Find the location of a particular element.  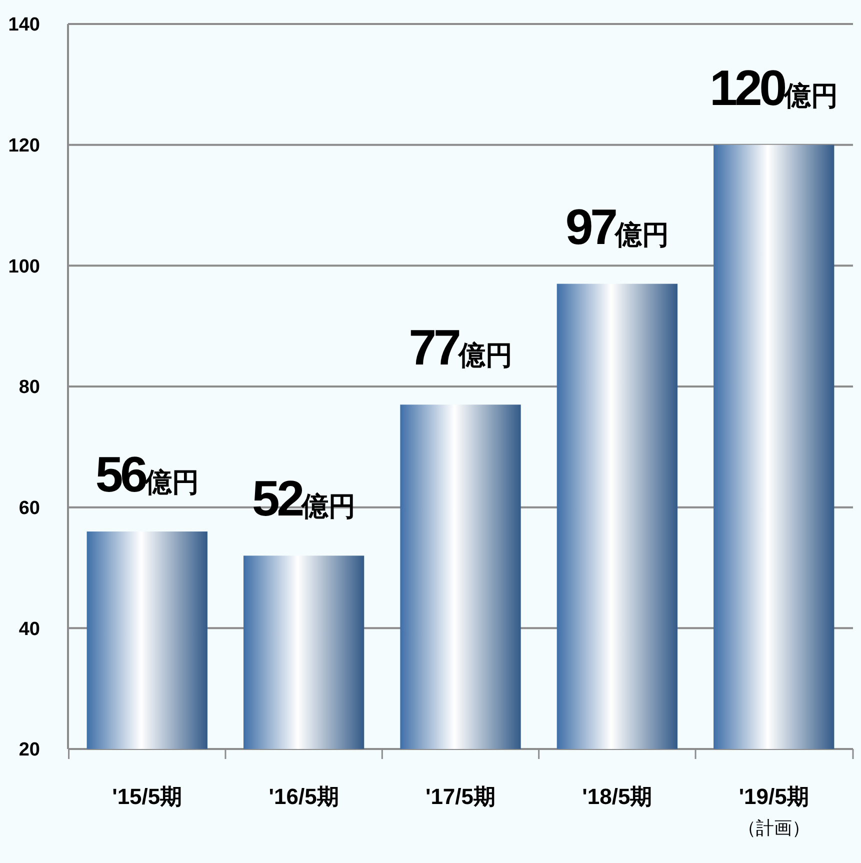

y-tick-label: 140 is located at coordinates (24, 25).